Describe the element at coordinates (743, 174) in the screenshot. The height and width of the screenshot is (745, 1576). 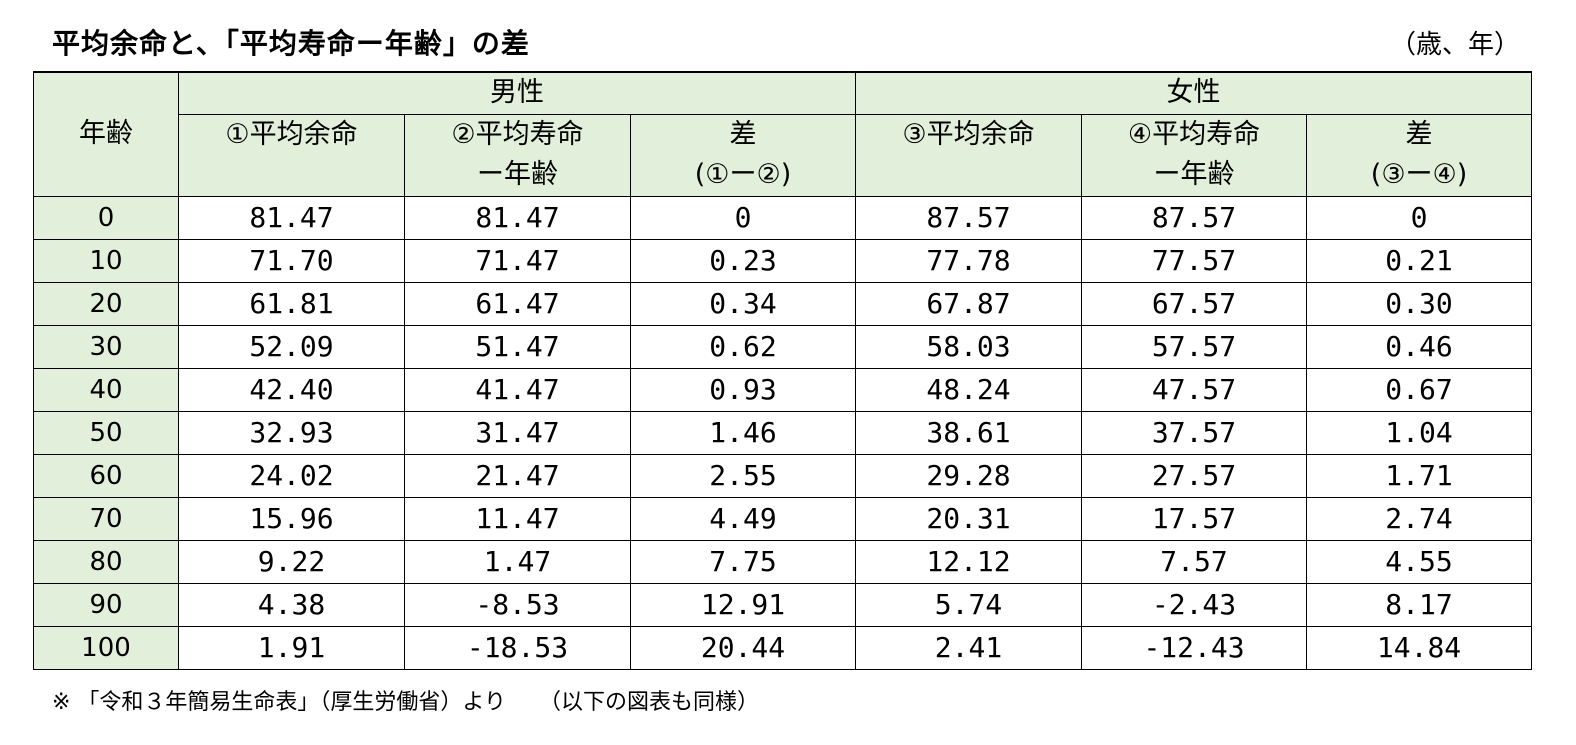
I see `header-line: (①ー②)` at that location.